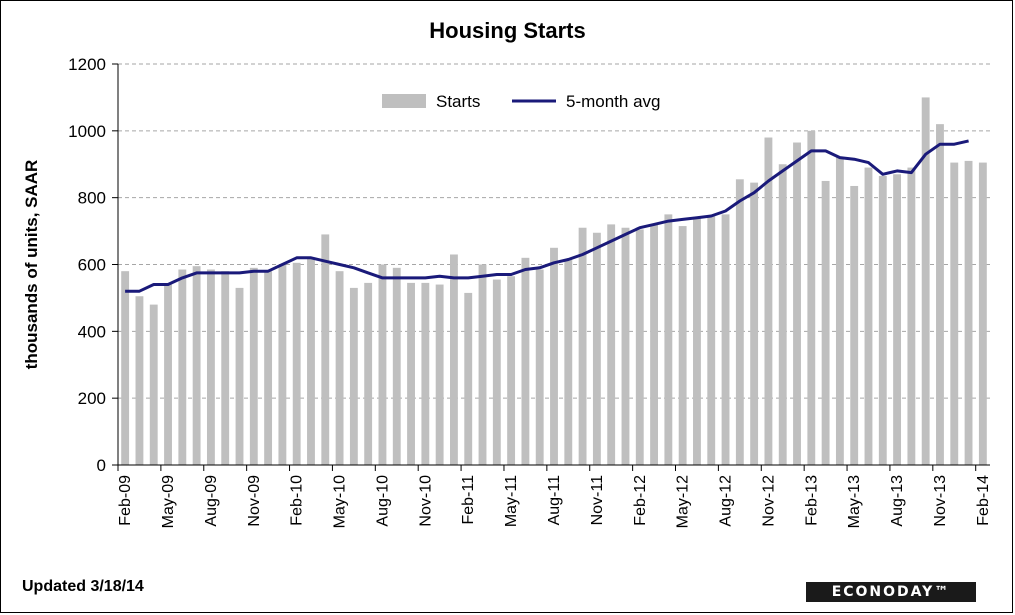 Image resolution: width=1015 pixels, height=615 pixels. Describe the element at coordinates (640, 500) in the screenshot. I see `x-tick-label: Feb-12` at that location.